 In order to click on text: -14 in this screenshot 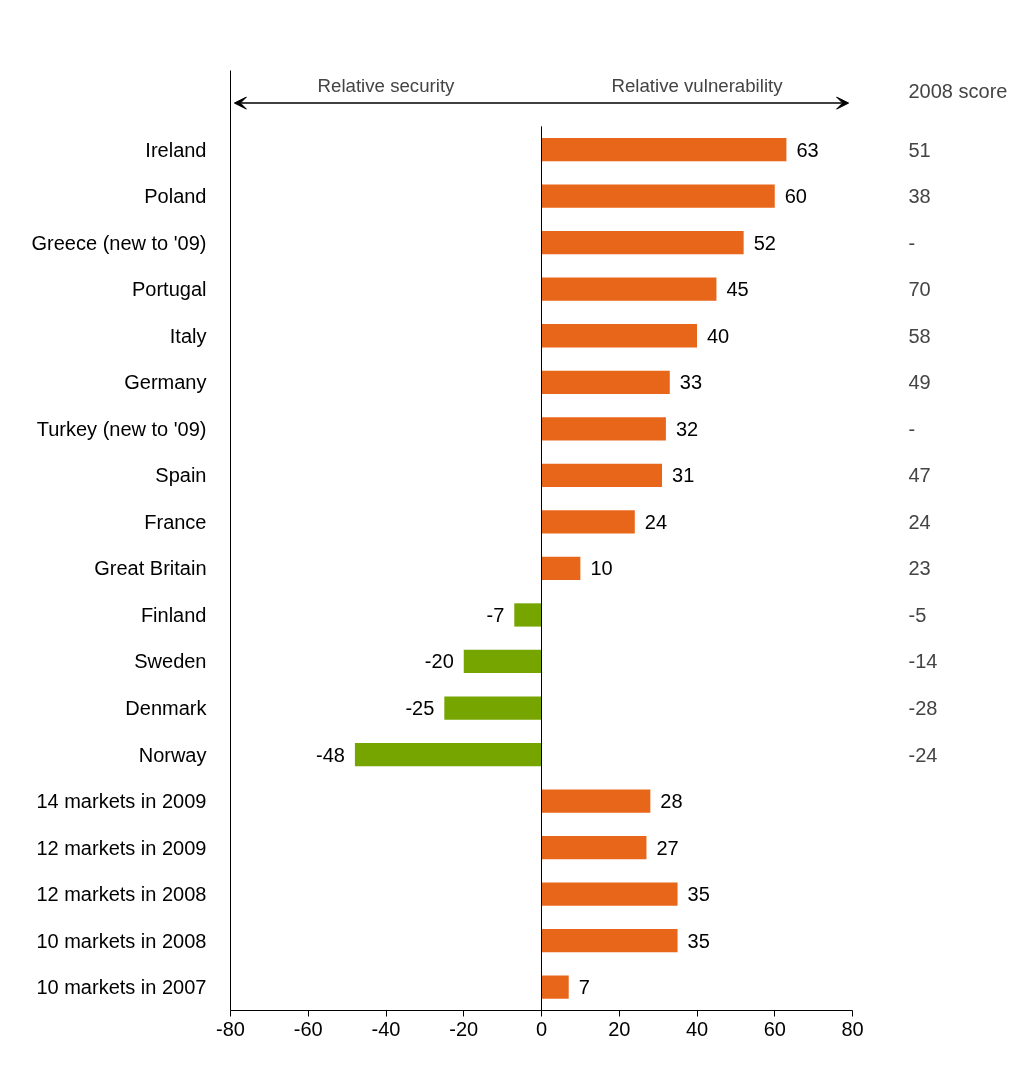, I will do `click(923, 661)`.